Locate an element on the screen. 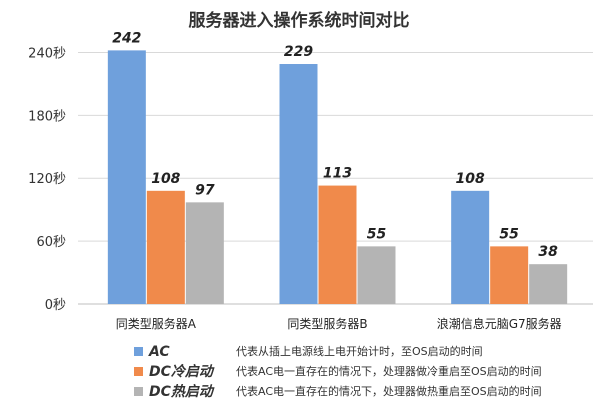  data-label: 242 is located at coordinates (126, 38).